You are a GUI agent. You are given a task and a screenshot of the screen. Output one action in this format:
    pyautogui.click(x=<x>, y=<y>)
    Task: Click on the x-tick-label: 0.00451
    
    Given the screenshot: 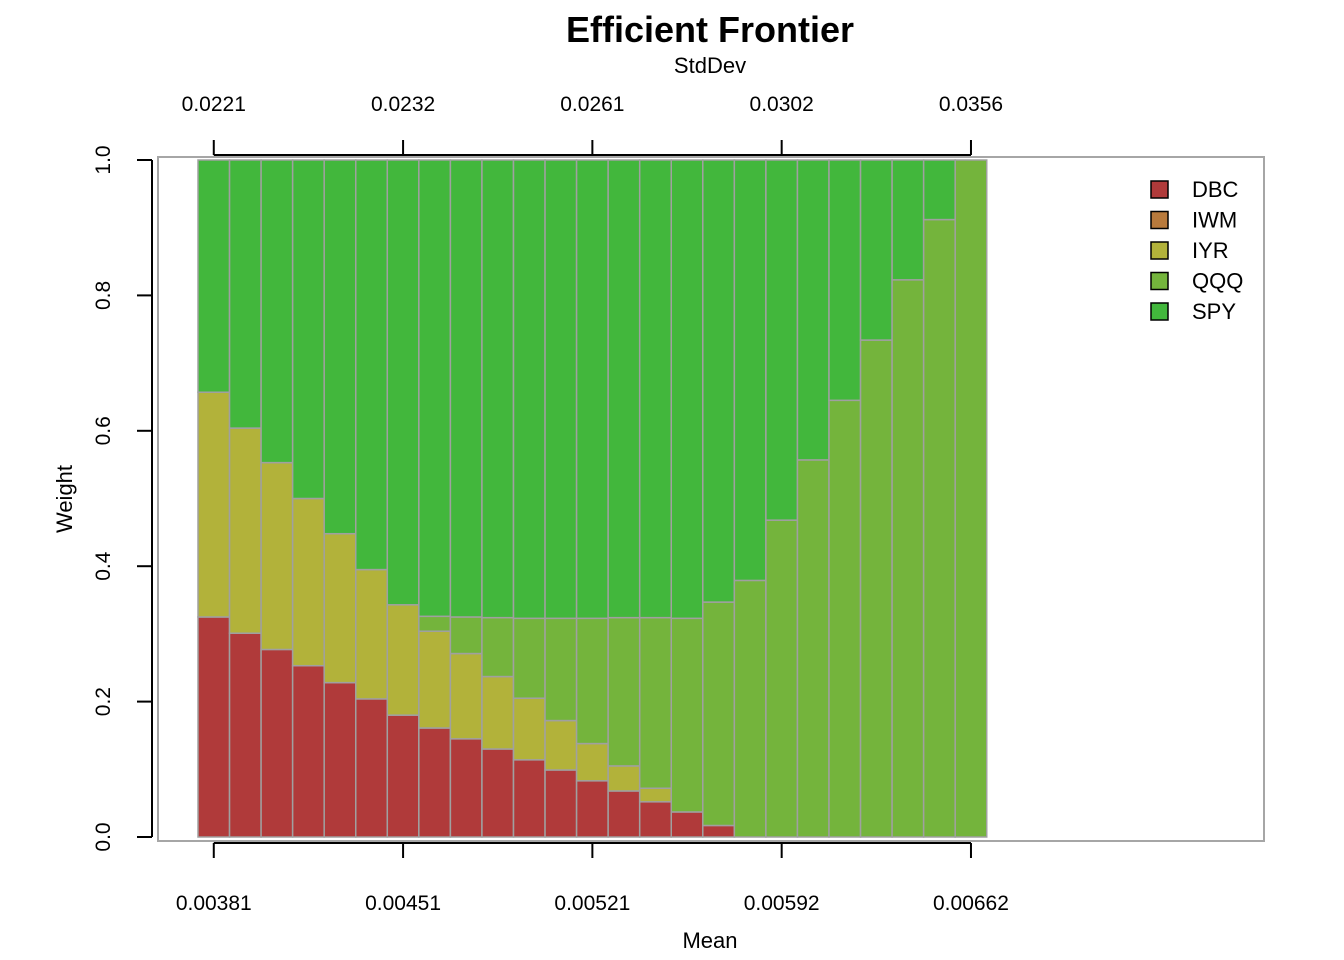 What is the action you would take?
    pyautogui.click(x=403, y=903)
    